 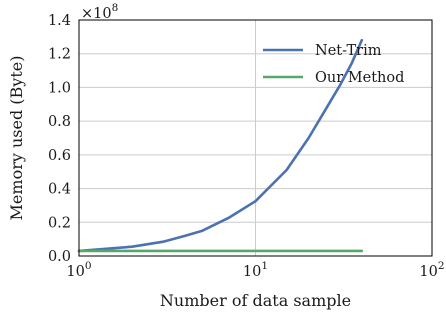 I want to click on x-tick-label: 10⁰, so click(x=78, y=270).